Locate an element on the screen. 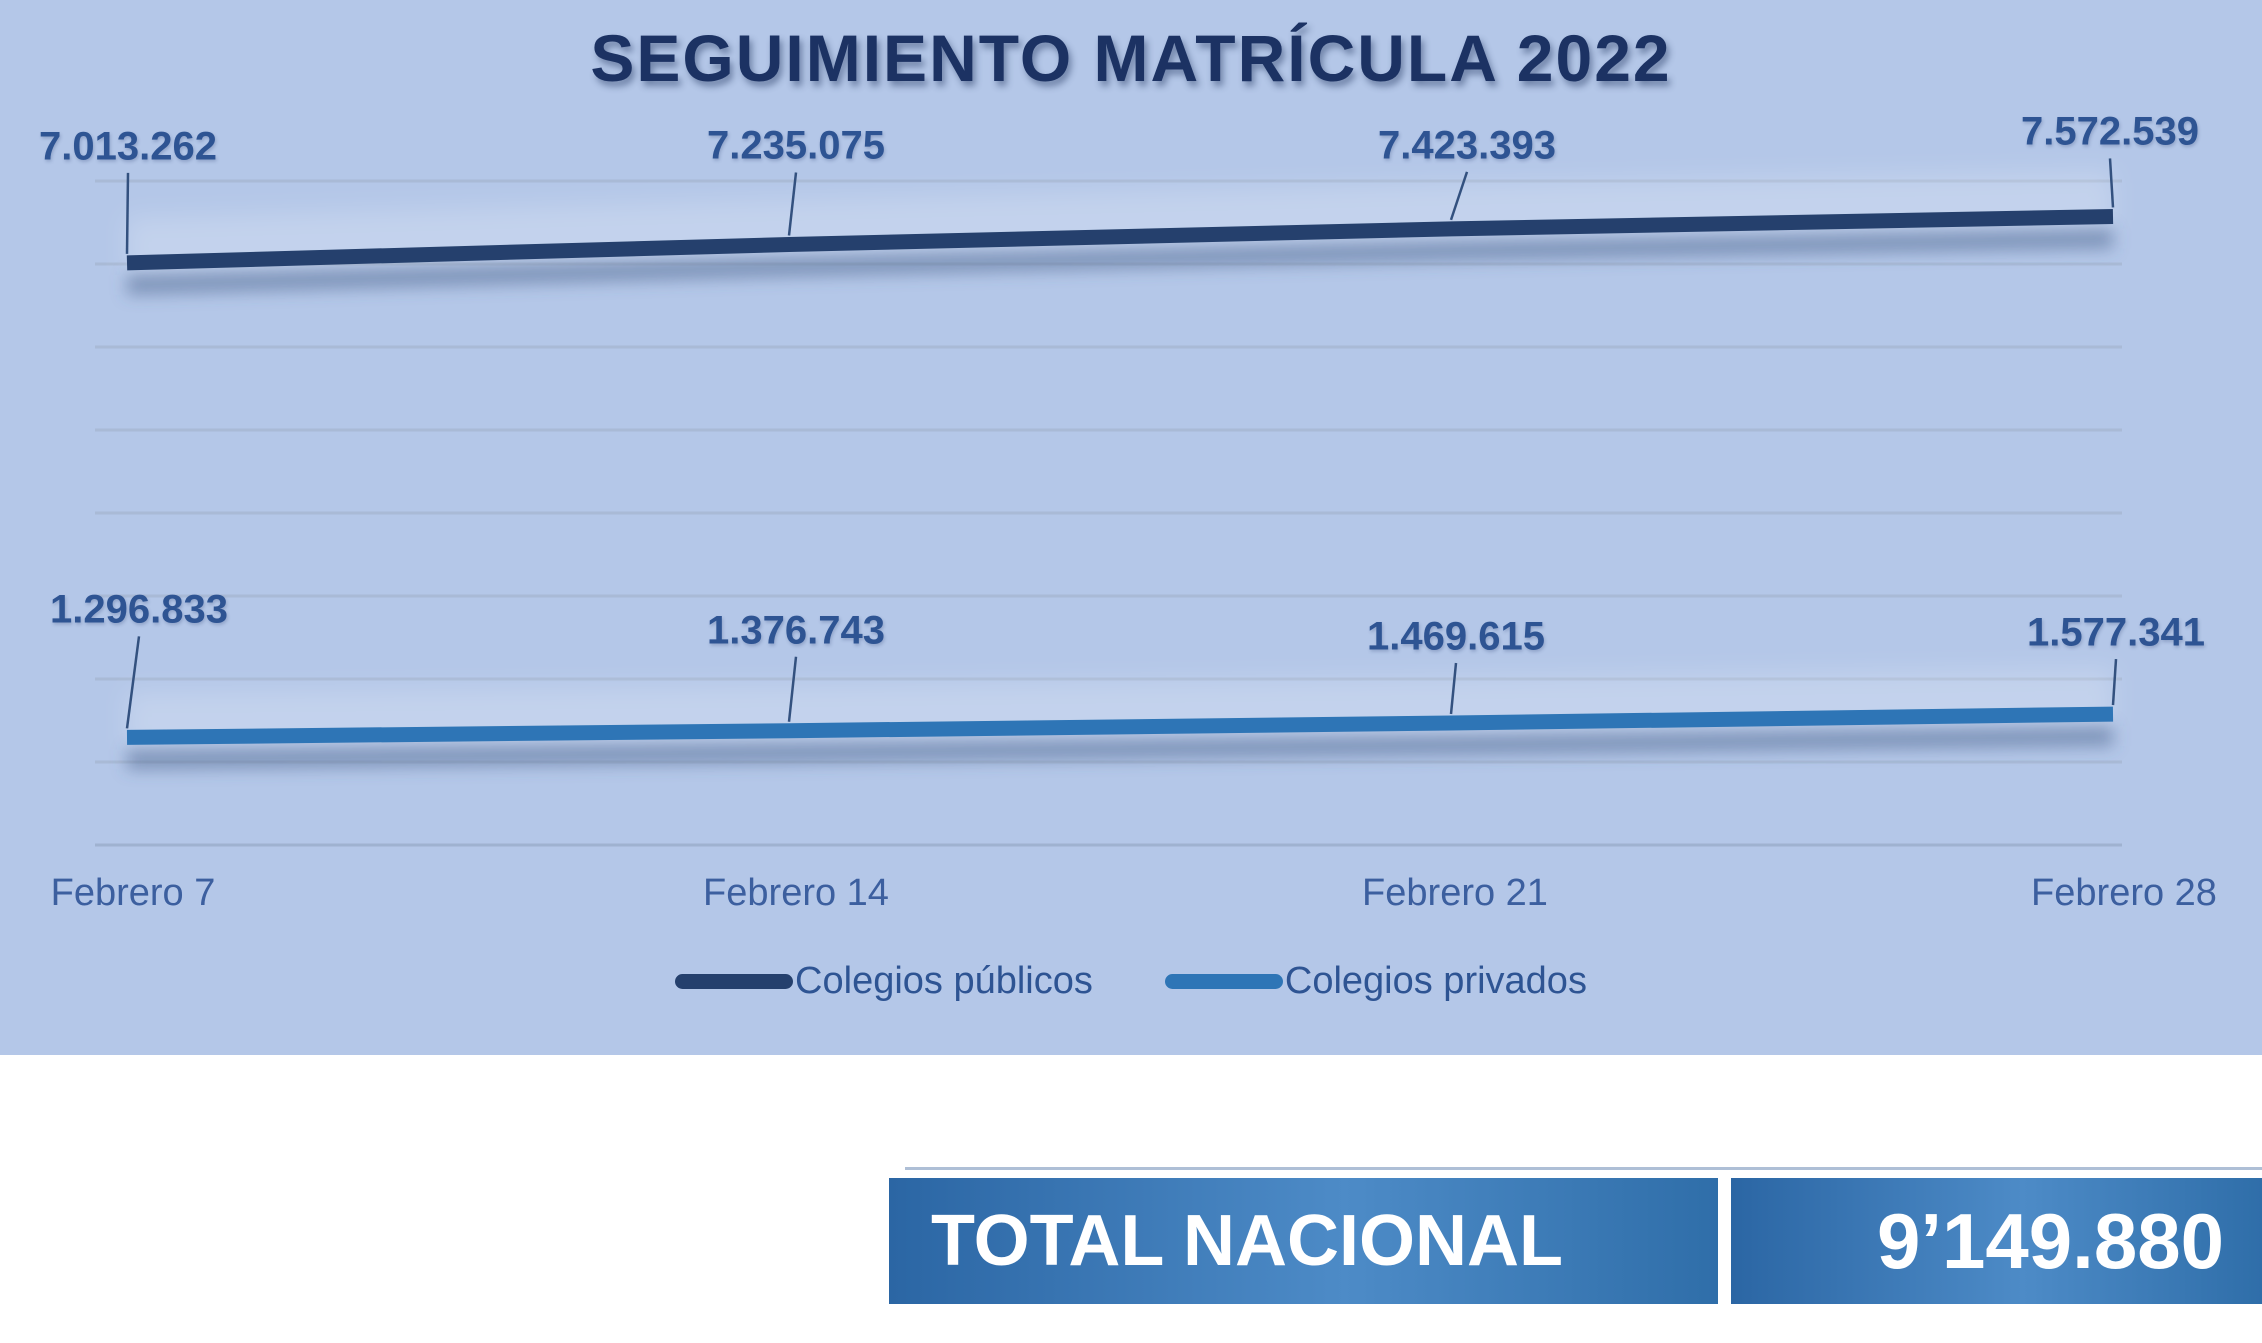 The width and height of the screenshot is (2262, 1343). chart-title: SEGUIMIENTO MATRÍCULA 2022 is located at coordinates (1131, 58).